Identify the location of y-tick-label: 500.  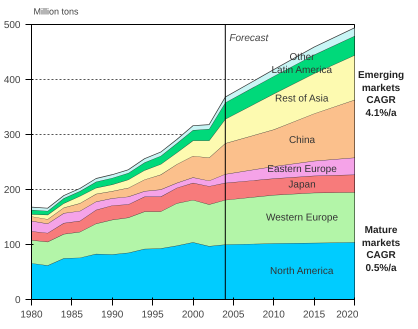
(12, 25).